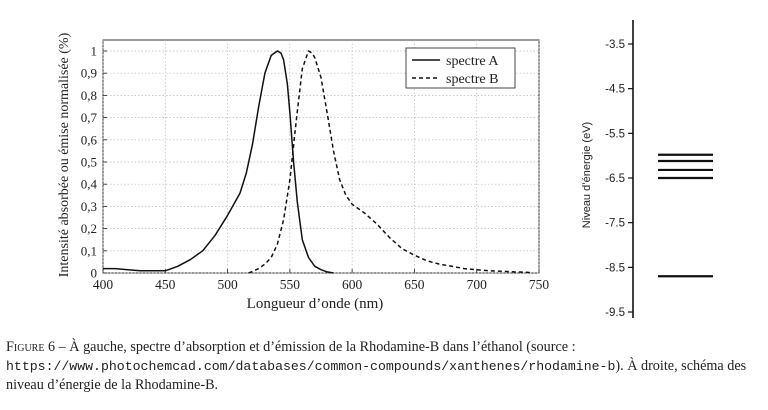 This screenshot has height=410, width=768. Describe the element at coordinates (227, 284) in the screenshot. I see `x-tick-label: 500` at that location.